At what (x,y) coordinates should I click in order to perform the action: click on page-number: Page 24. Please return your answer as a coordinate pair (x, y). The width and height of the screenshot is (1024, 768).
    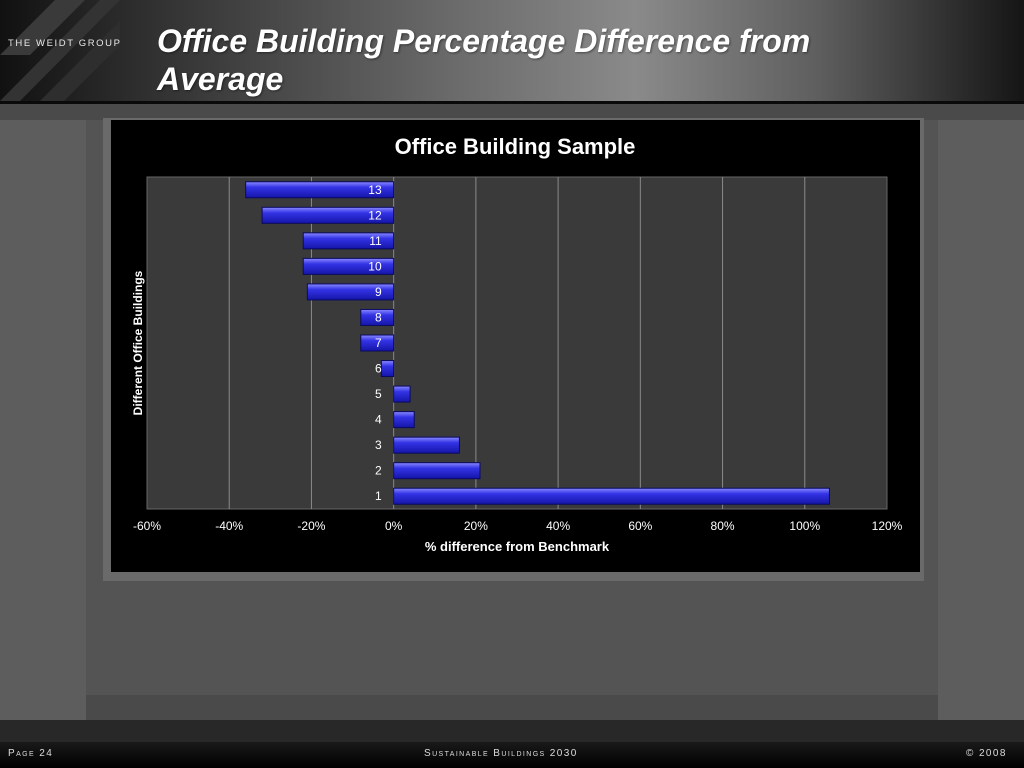
    Looking at the image, I should click on (31, 753).